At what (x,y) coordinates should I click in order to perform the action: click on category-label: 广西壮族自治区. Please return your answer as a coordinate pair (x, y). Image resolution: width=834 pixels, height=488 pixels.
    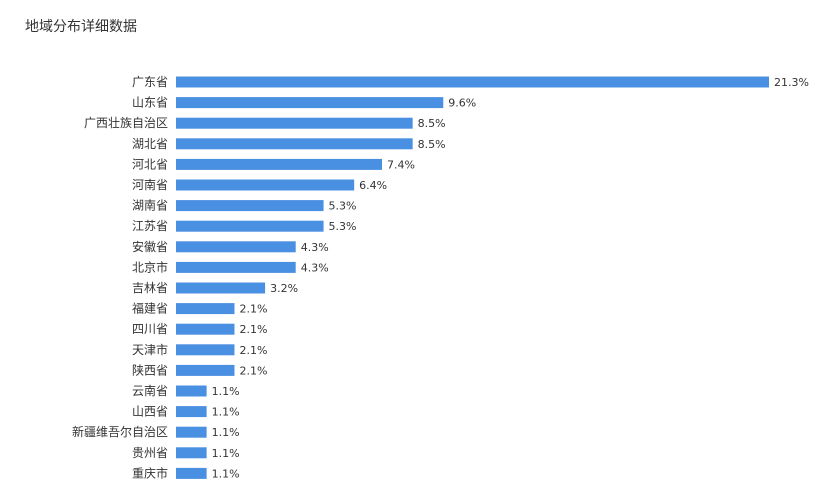
    Looking at the image, I should click on (126, 123).